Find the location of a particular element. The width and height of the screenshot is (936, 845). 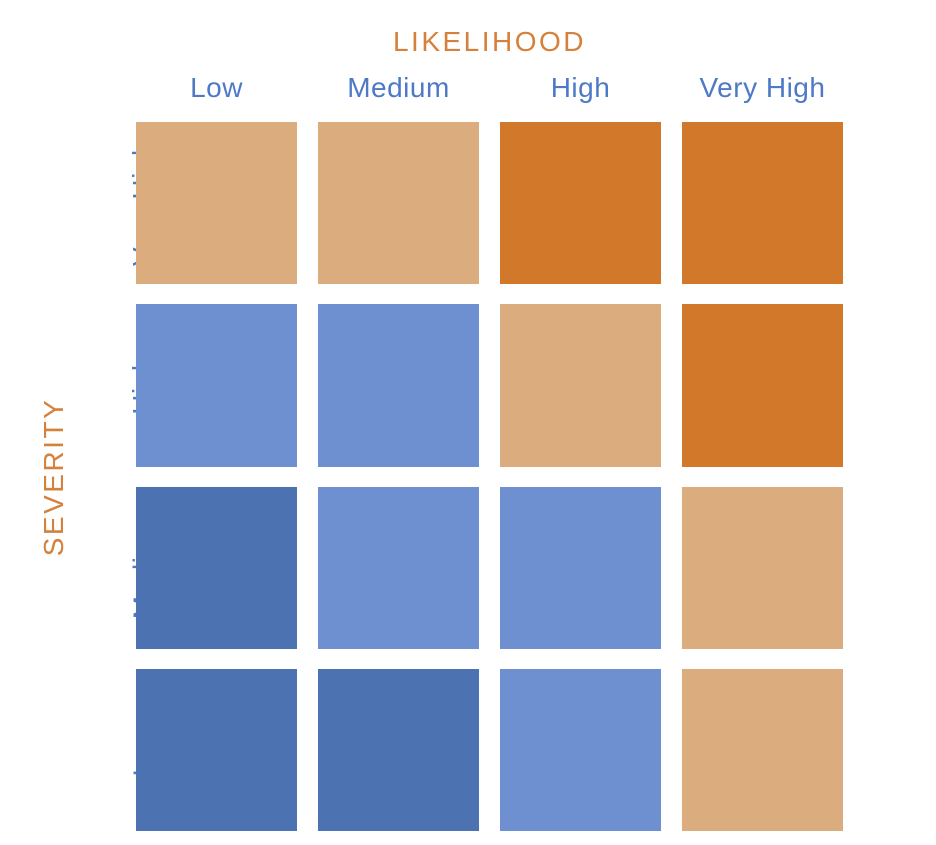

matrix-cell-severity-high-likelihood-high is located at coordinates (580, 385).